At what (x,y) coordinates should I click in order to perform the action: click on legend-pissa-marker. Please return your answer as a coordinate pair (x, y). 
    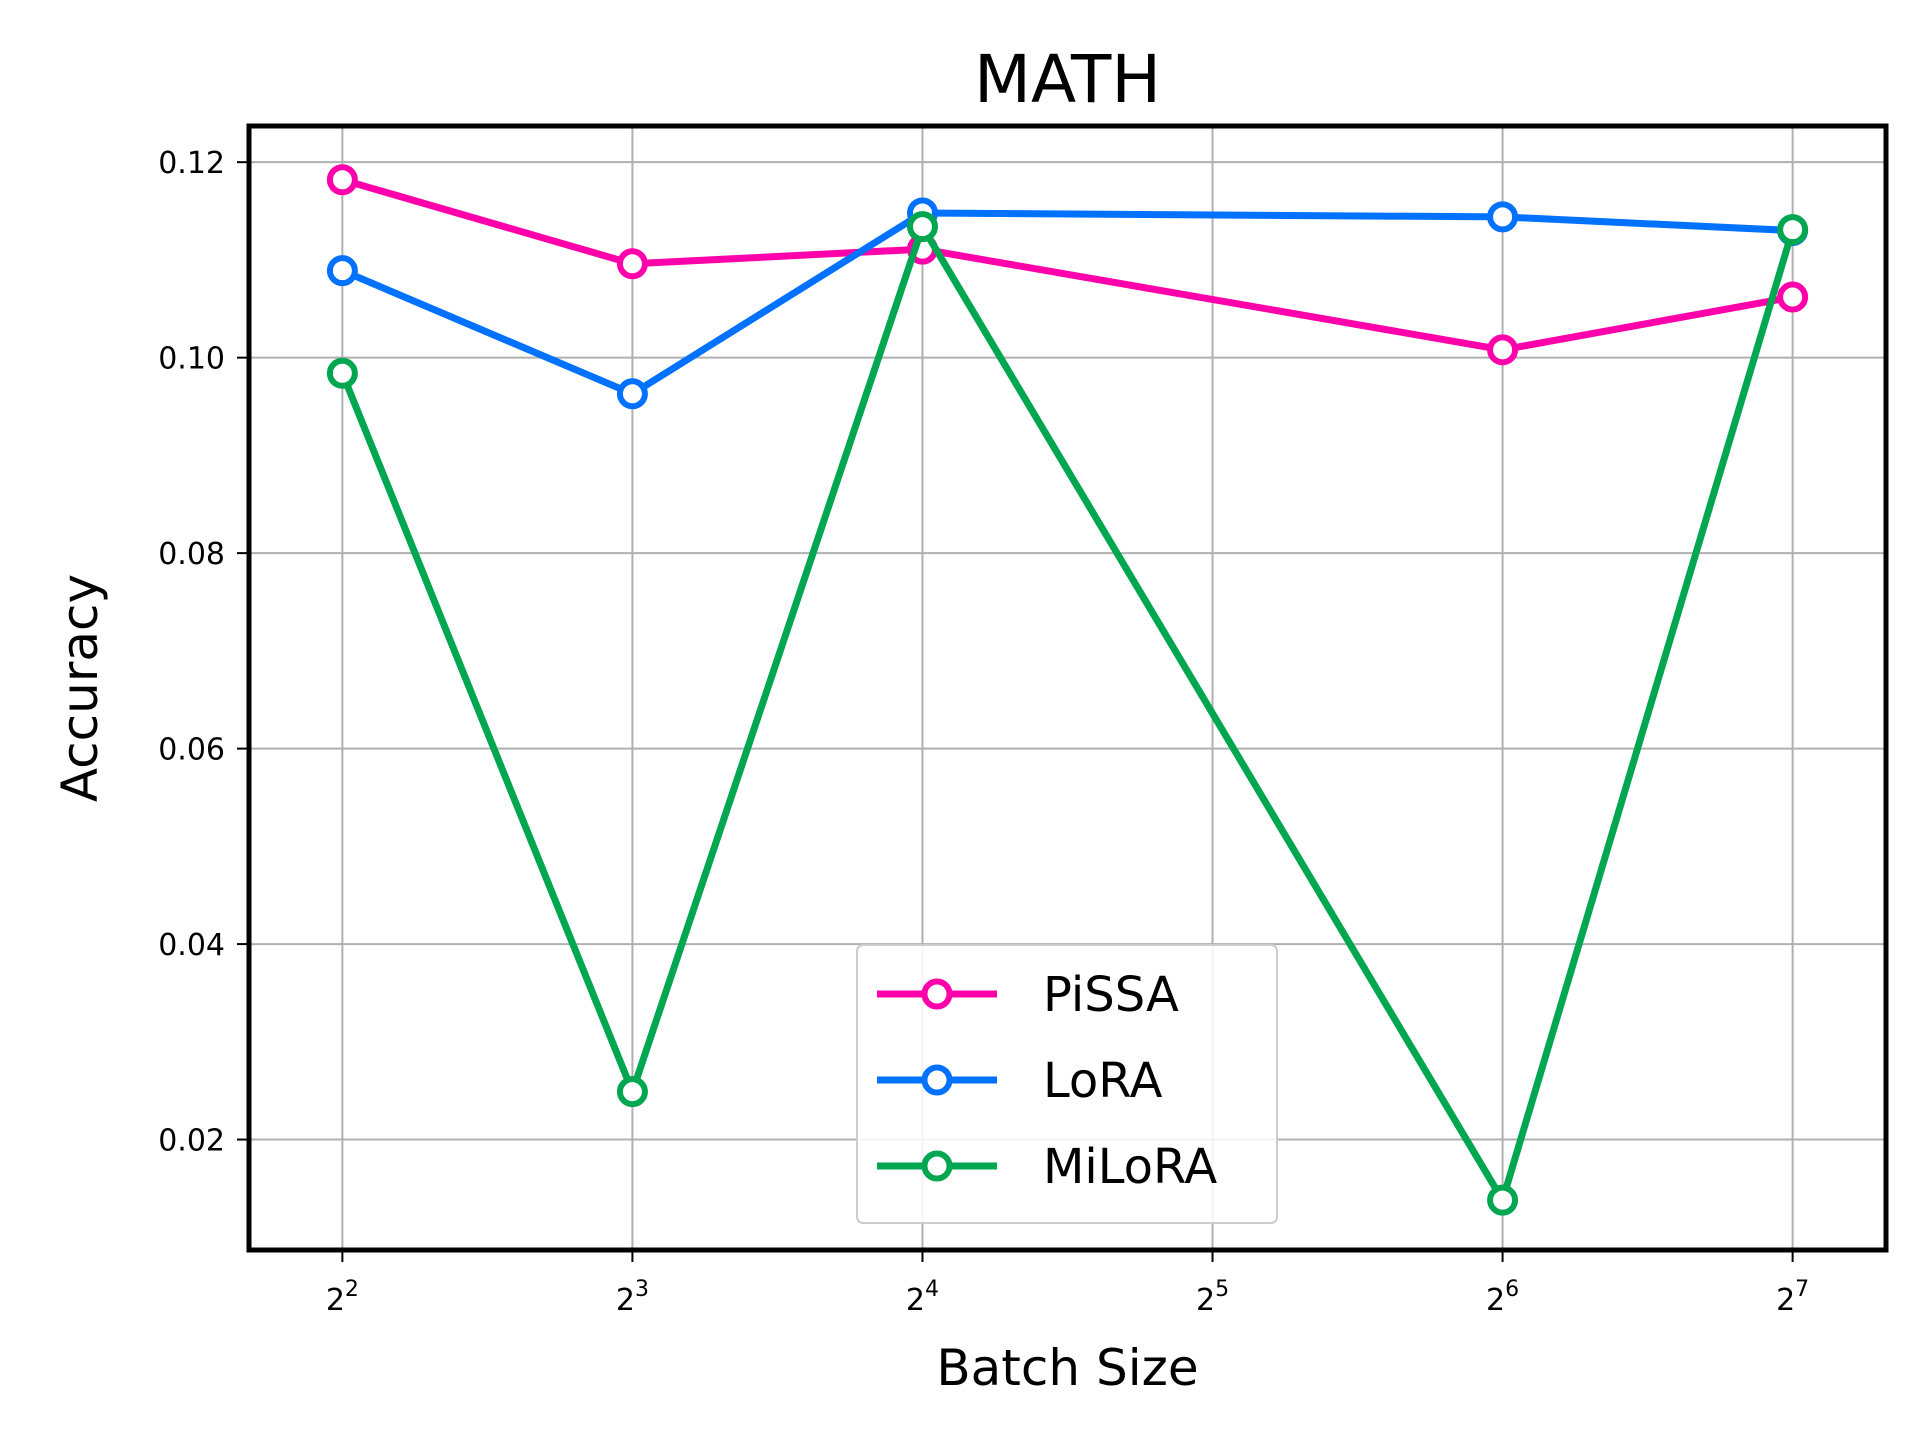
    Looking at the image, I should click on (937, 994).